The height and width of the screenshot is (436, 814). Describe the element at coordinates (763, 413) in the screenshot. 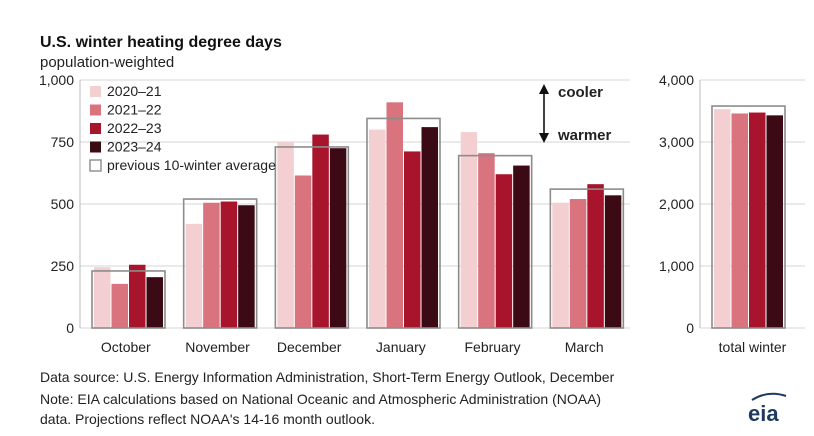

I see `eia-logo-text: eia` at that location.